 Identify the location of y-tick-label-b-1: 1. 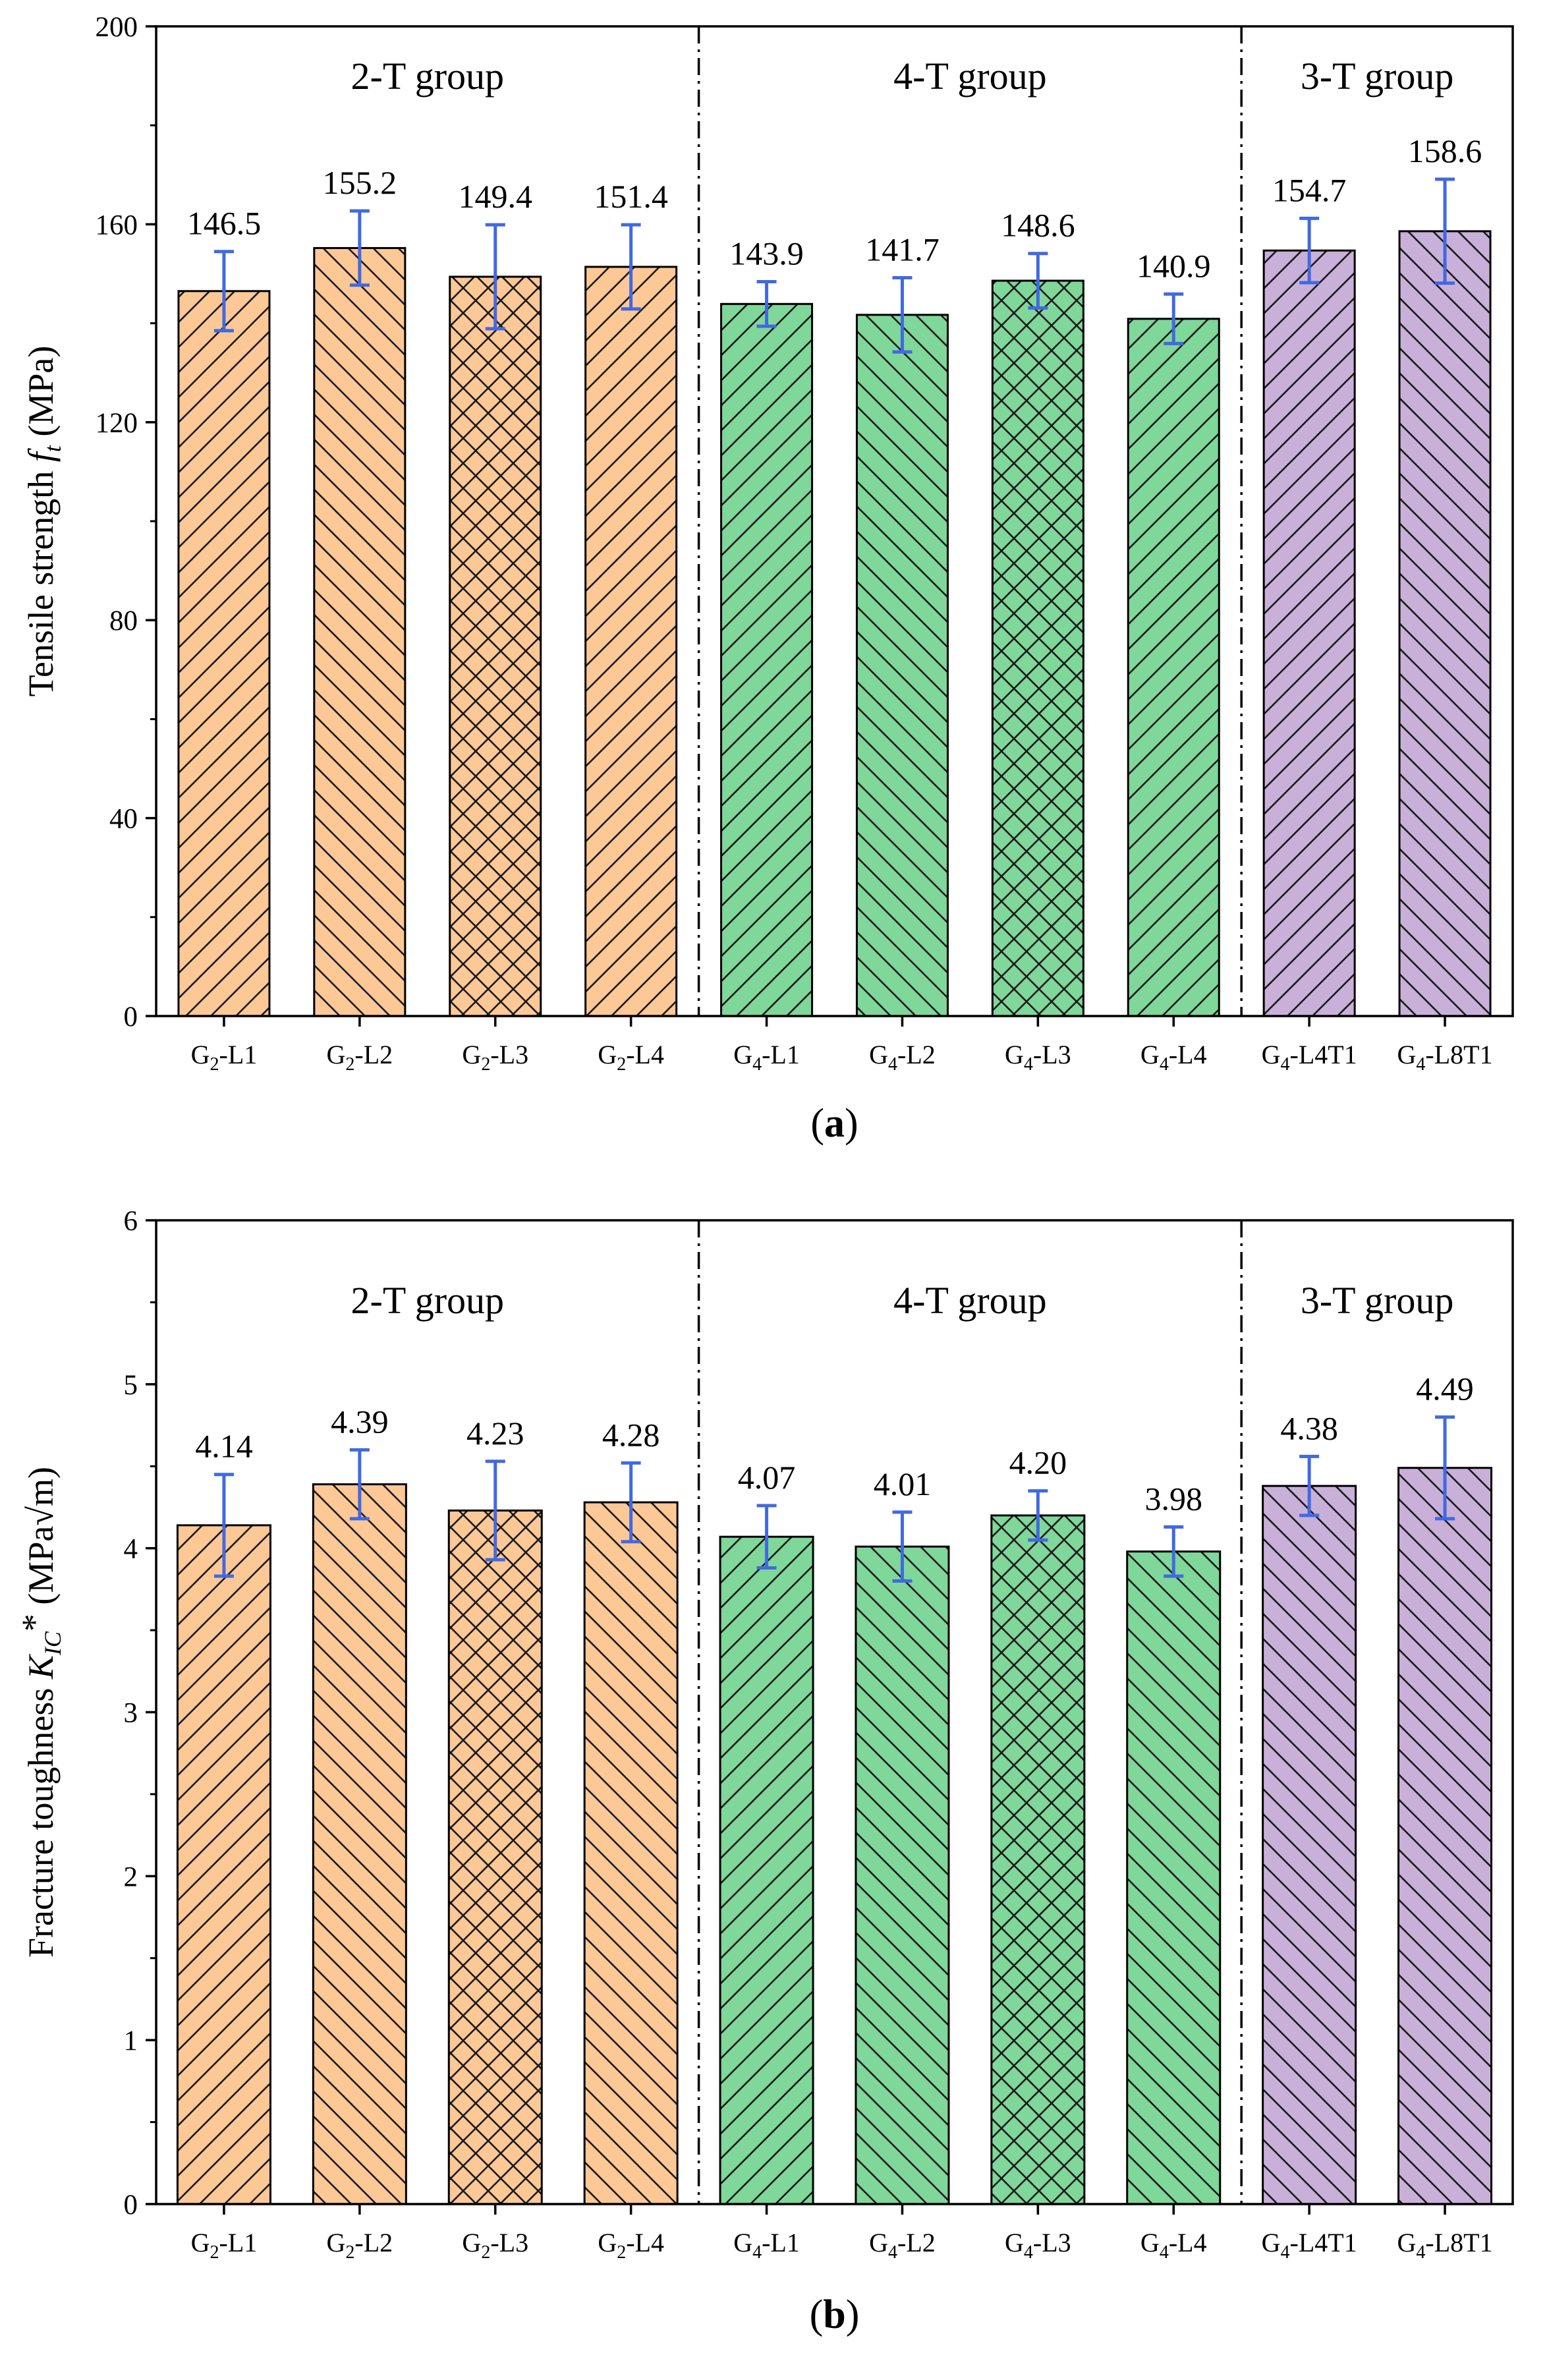
(131, 2041).